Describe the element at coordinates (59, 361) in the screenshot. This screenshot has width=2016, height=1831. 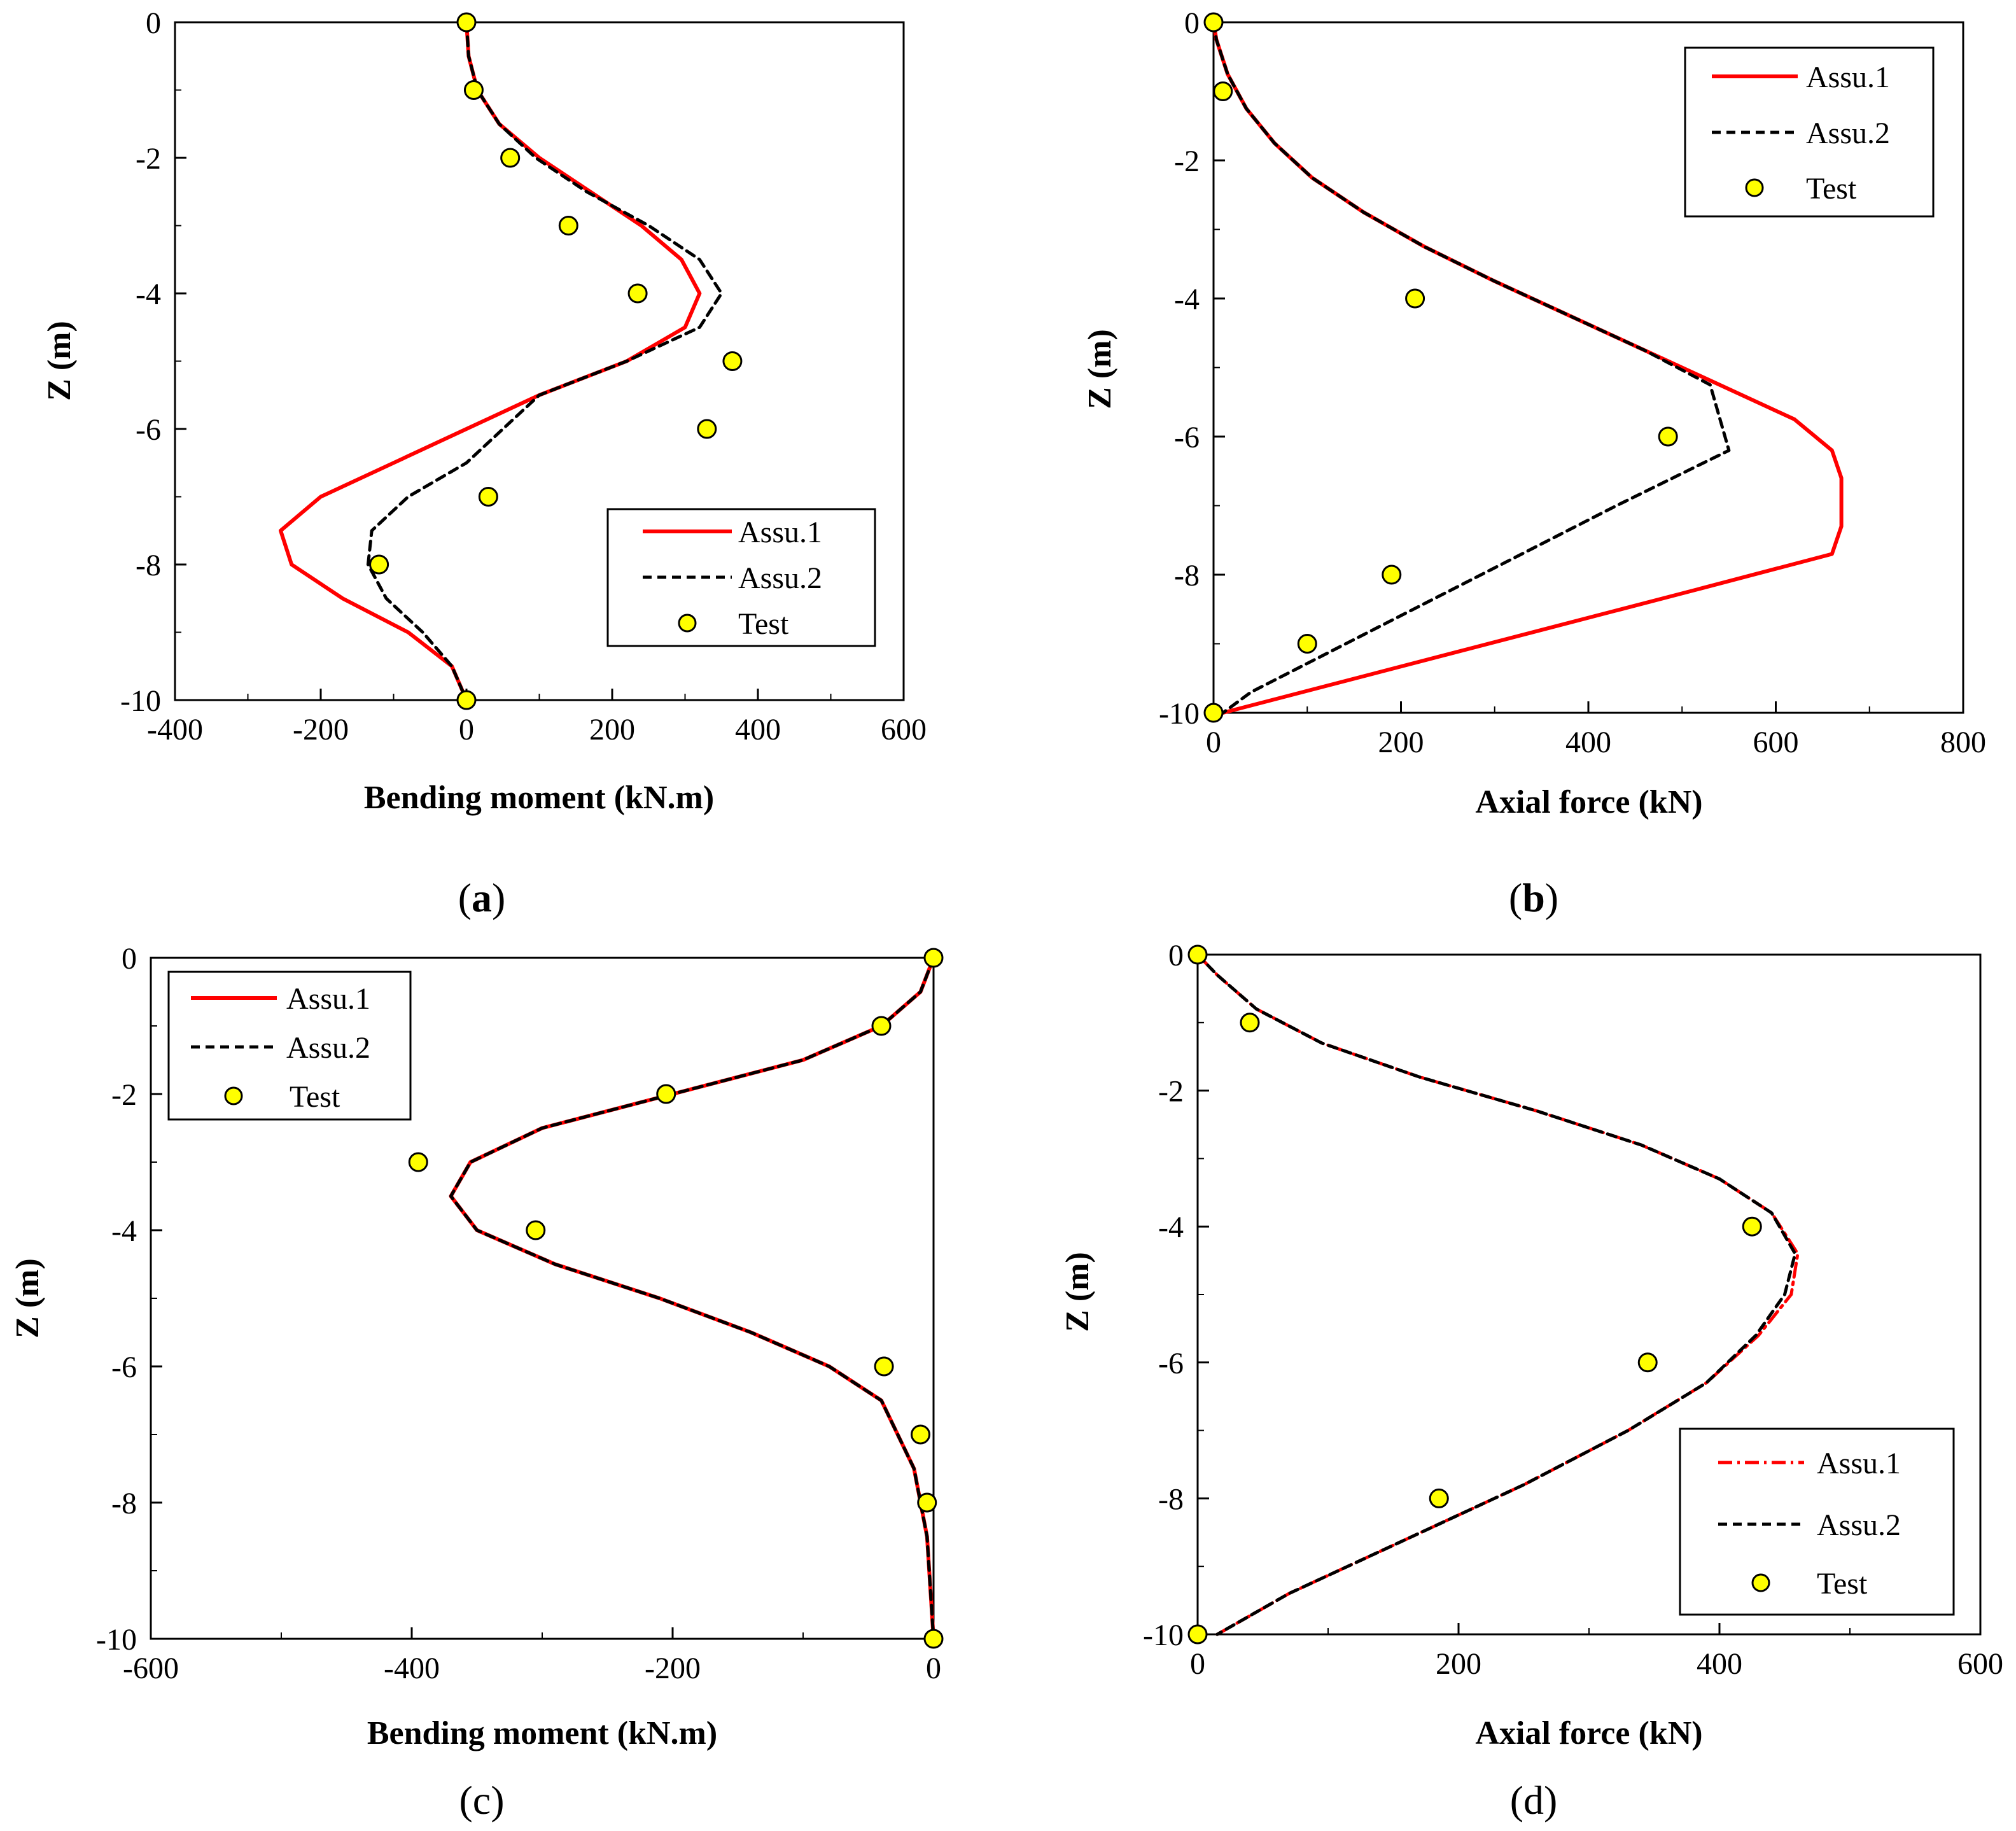
I see `panel-a-ylabel: Z (m)` at that location.